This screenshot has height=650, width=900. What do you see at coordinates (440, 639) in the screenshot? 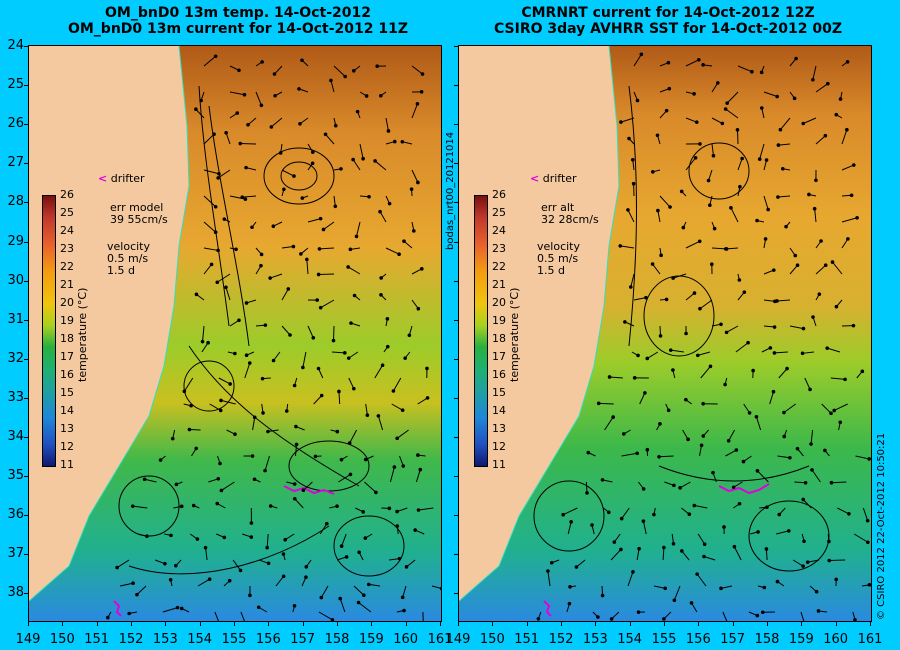
I see `longitude-label: 161` at bounding box center [440, 639].